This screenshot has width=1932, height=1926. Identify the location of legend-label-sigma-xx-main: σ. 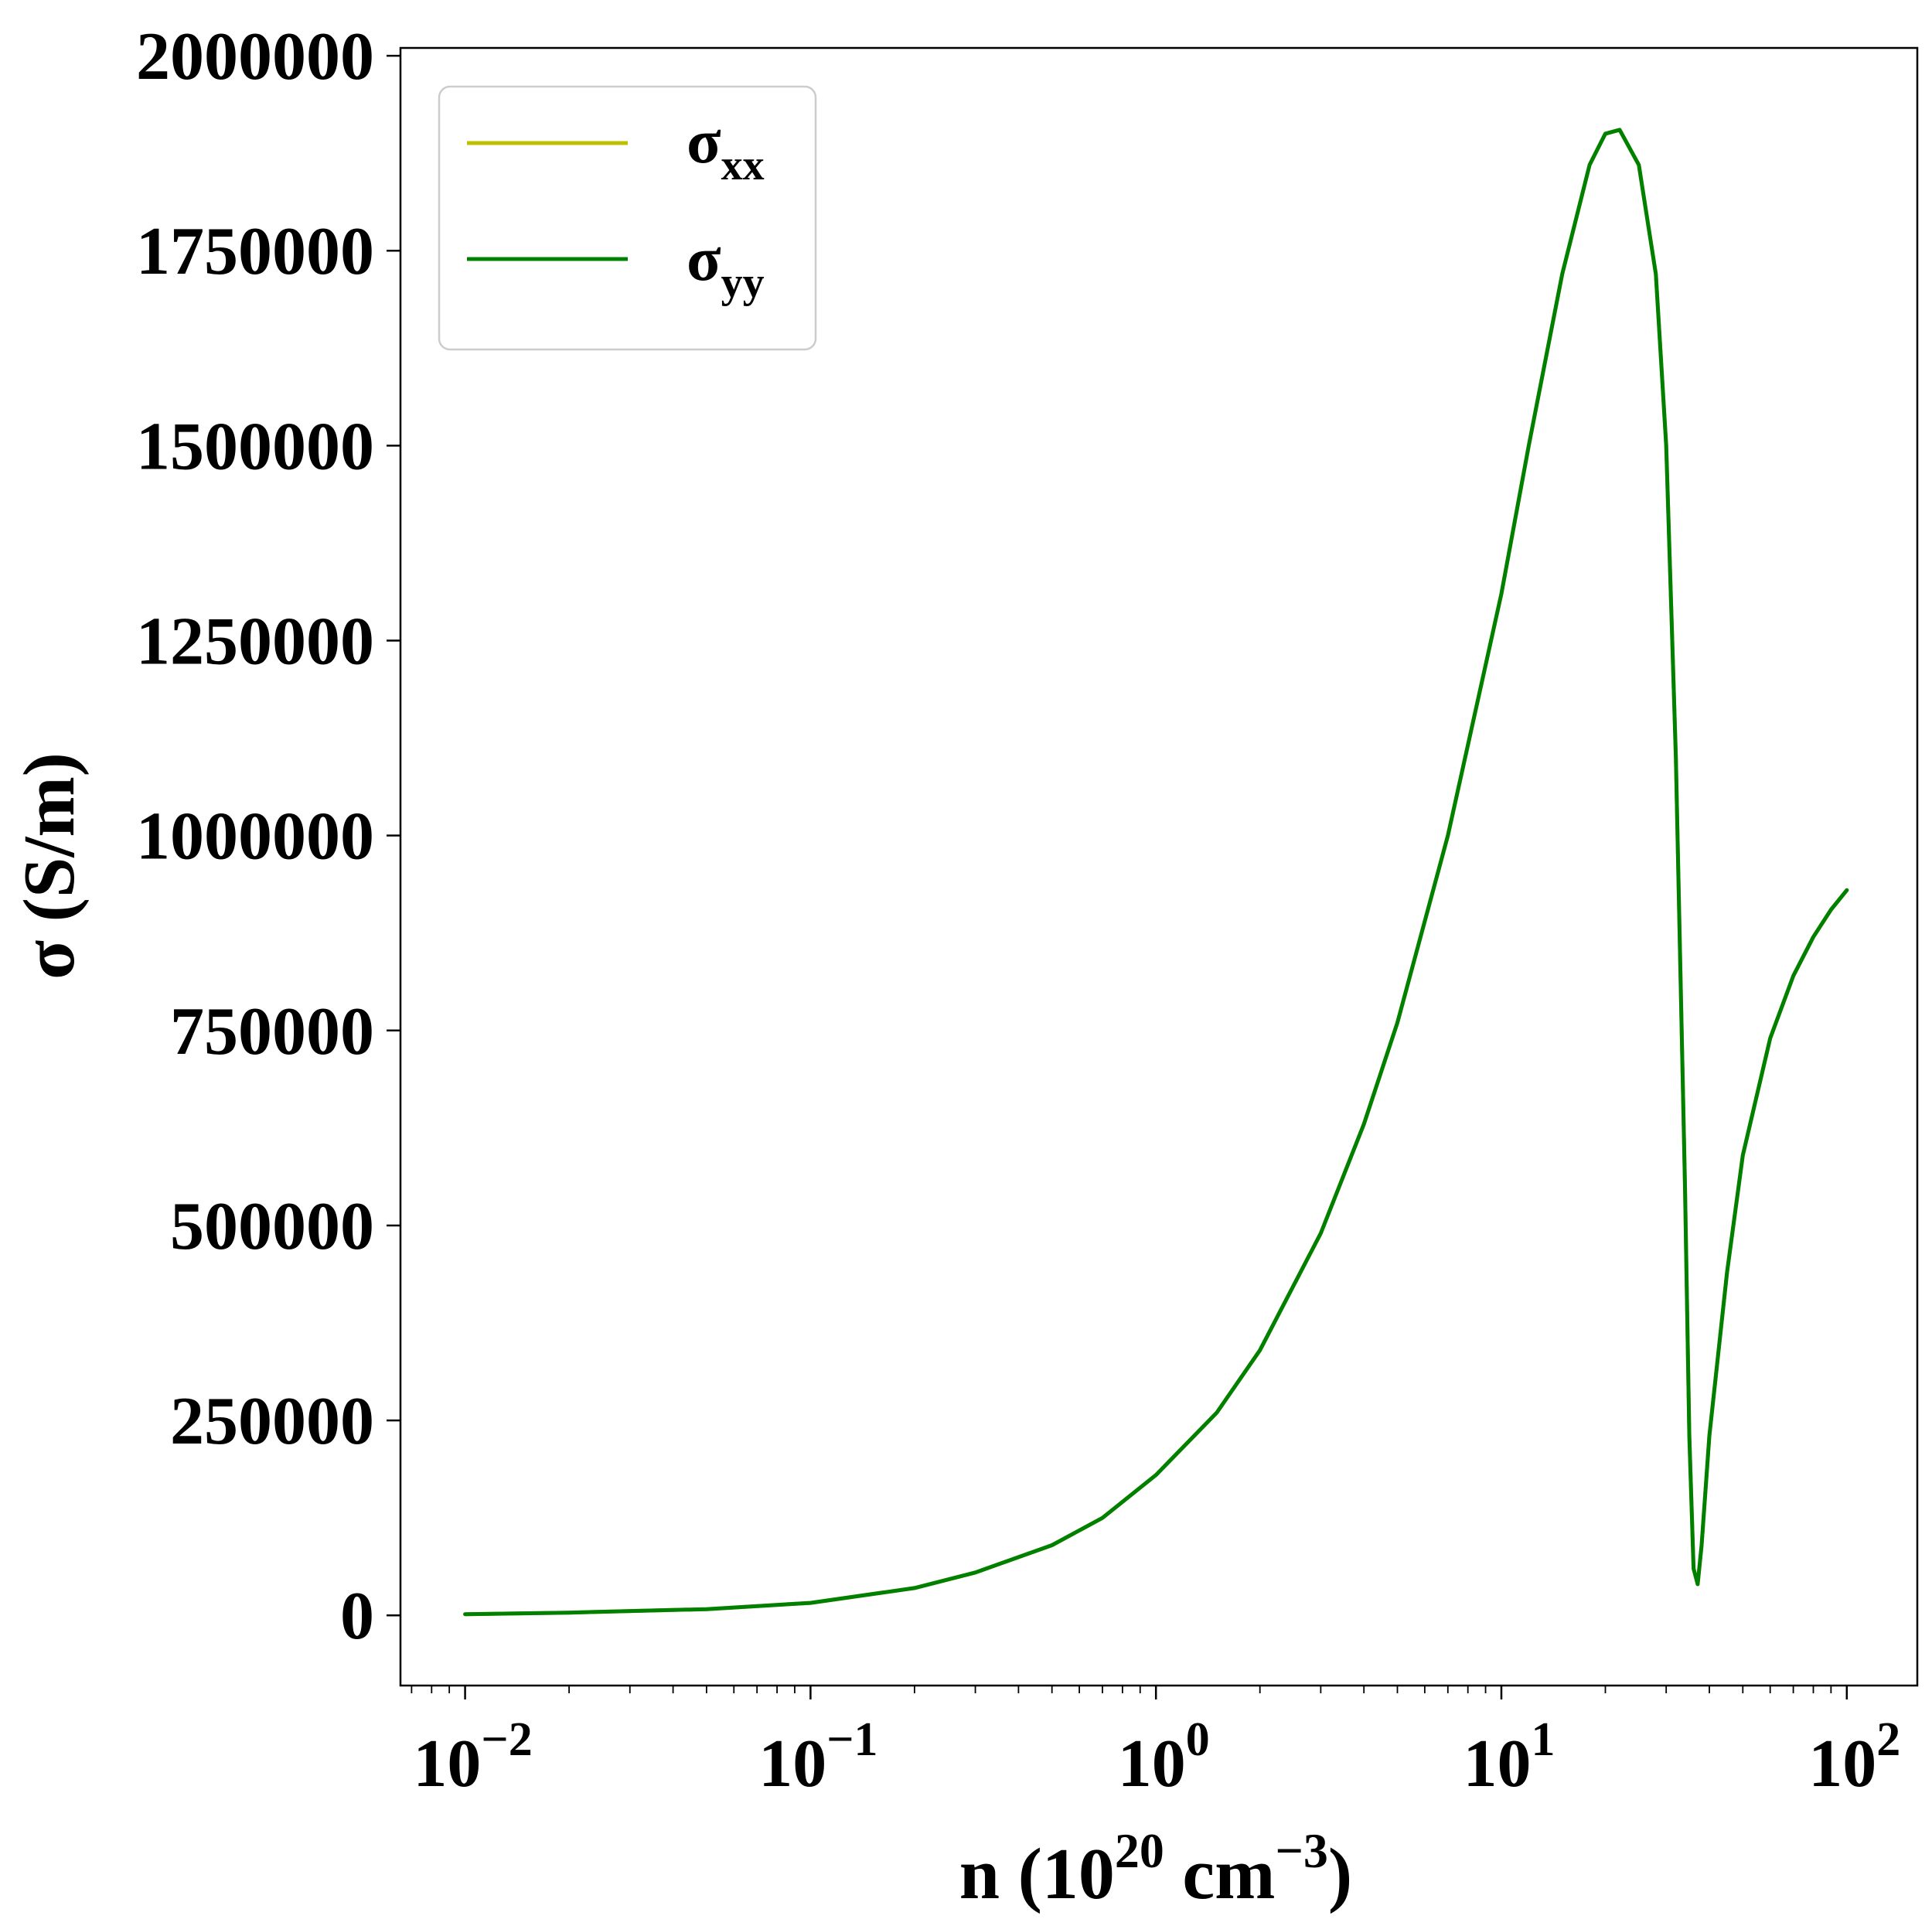
(704, 141).